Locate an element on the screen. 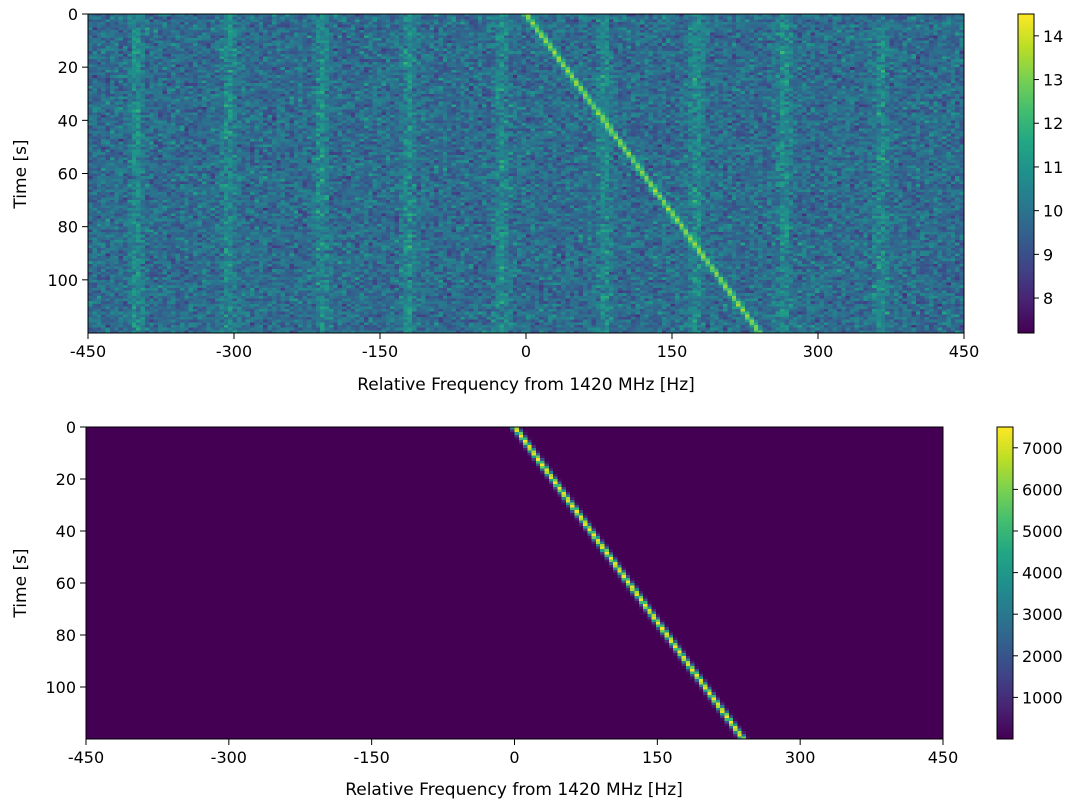 This screenshot has width=1083, height=805. colorbar-ticks-top: 8 9 10 11 12 13 14 is located at coordinates (1048, 167).